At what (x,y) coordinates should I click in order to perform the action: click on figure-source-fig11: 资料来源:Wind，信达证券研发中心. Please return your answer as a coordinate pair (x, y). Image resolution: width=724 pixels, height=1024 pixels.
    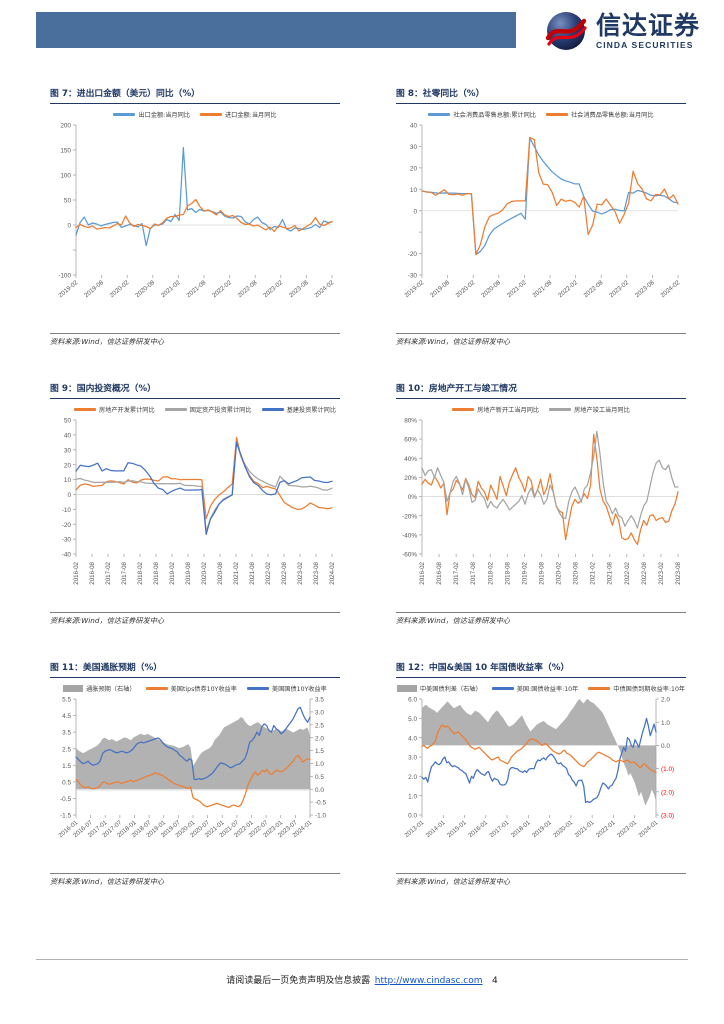
    Looking at the image, I should click on (107, 881).